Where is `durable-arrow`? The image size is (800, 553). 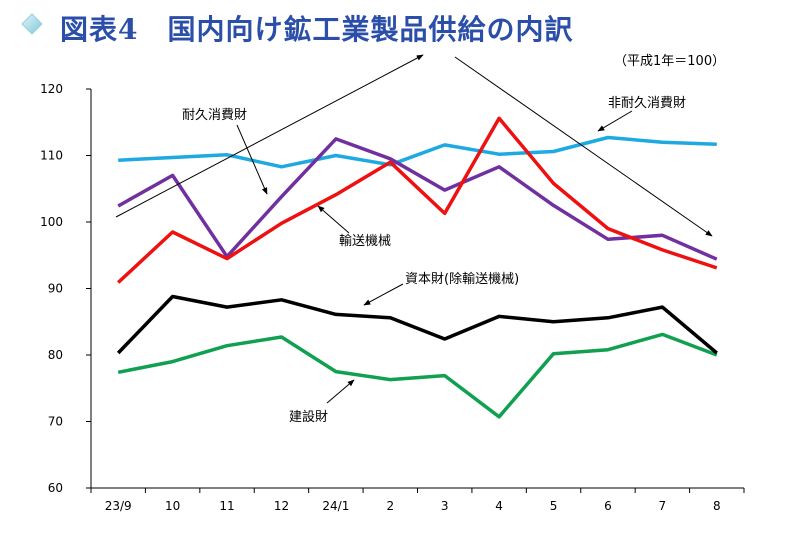 durable-arrow is located at coordinates (252, 159).